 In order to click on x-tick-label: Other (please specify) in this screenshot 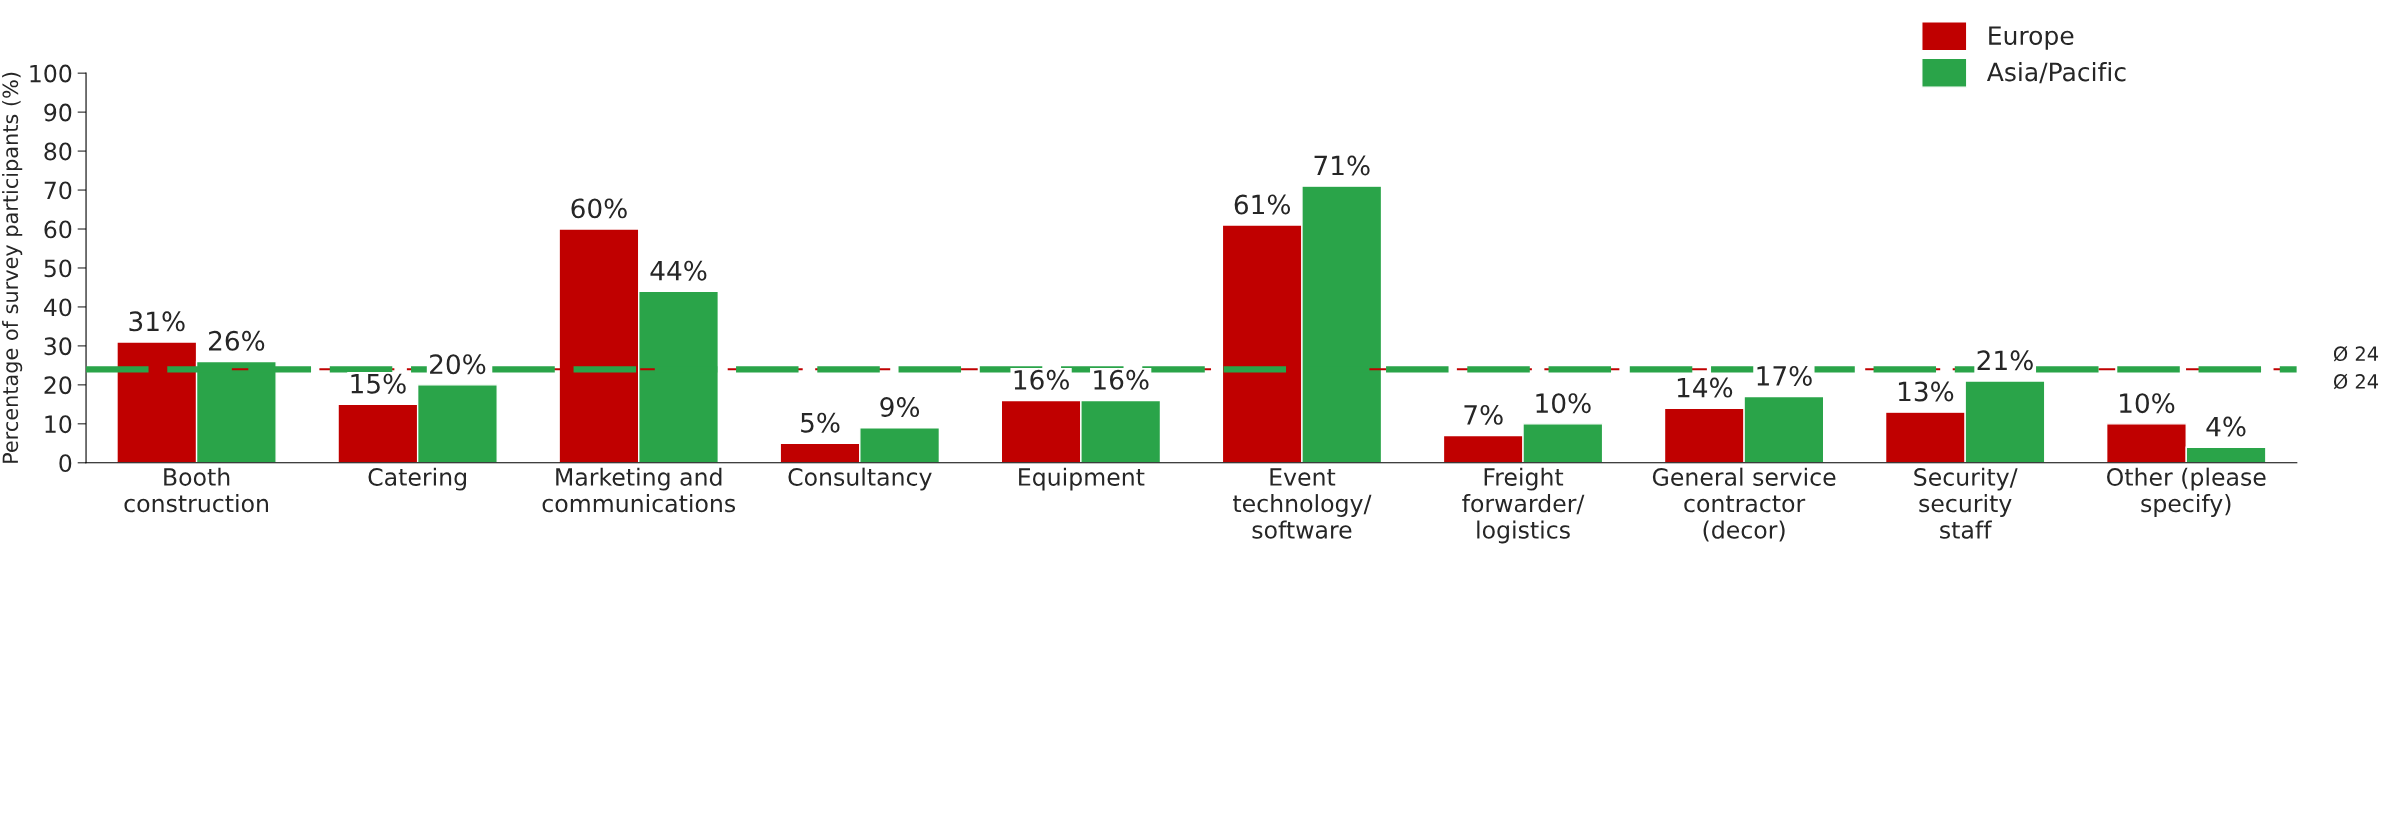, I will do `click(2186, 492)`.